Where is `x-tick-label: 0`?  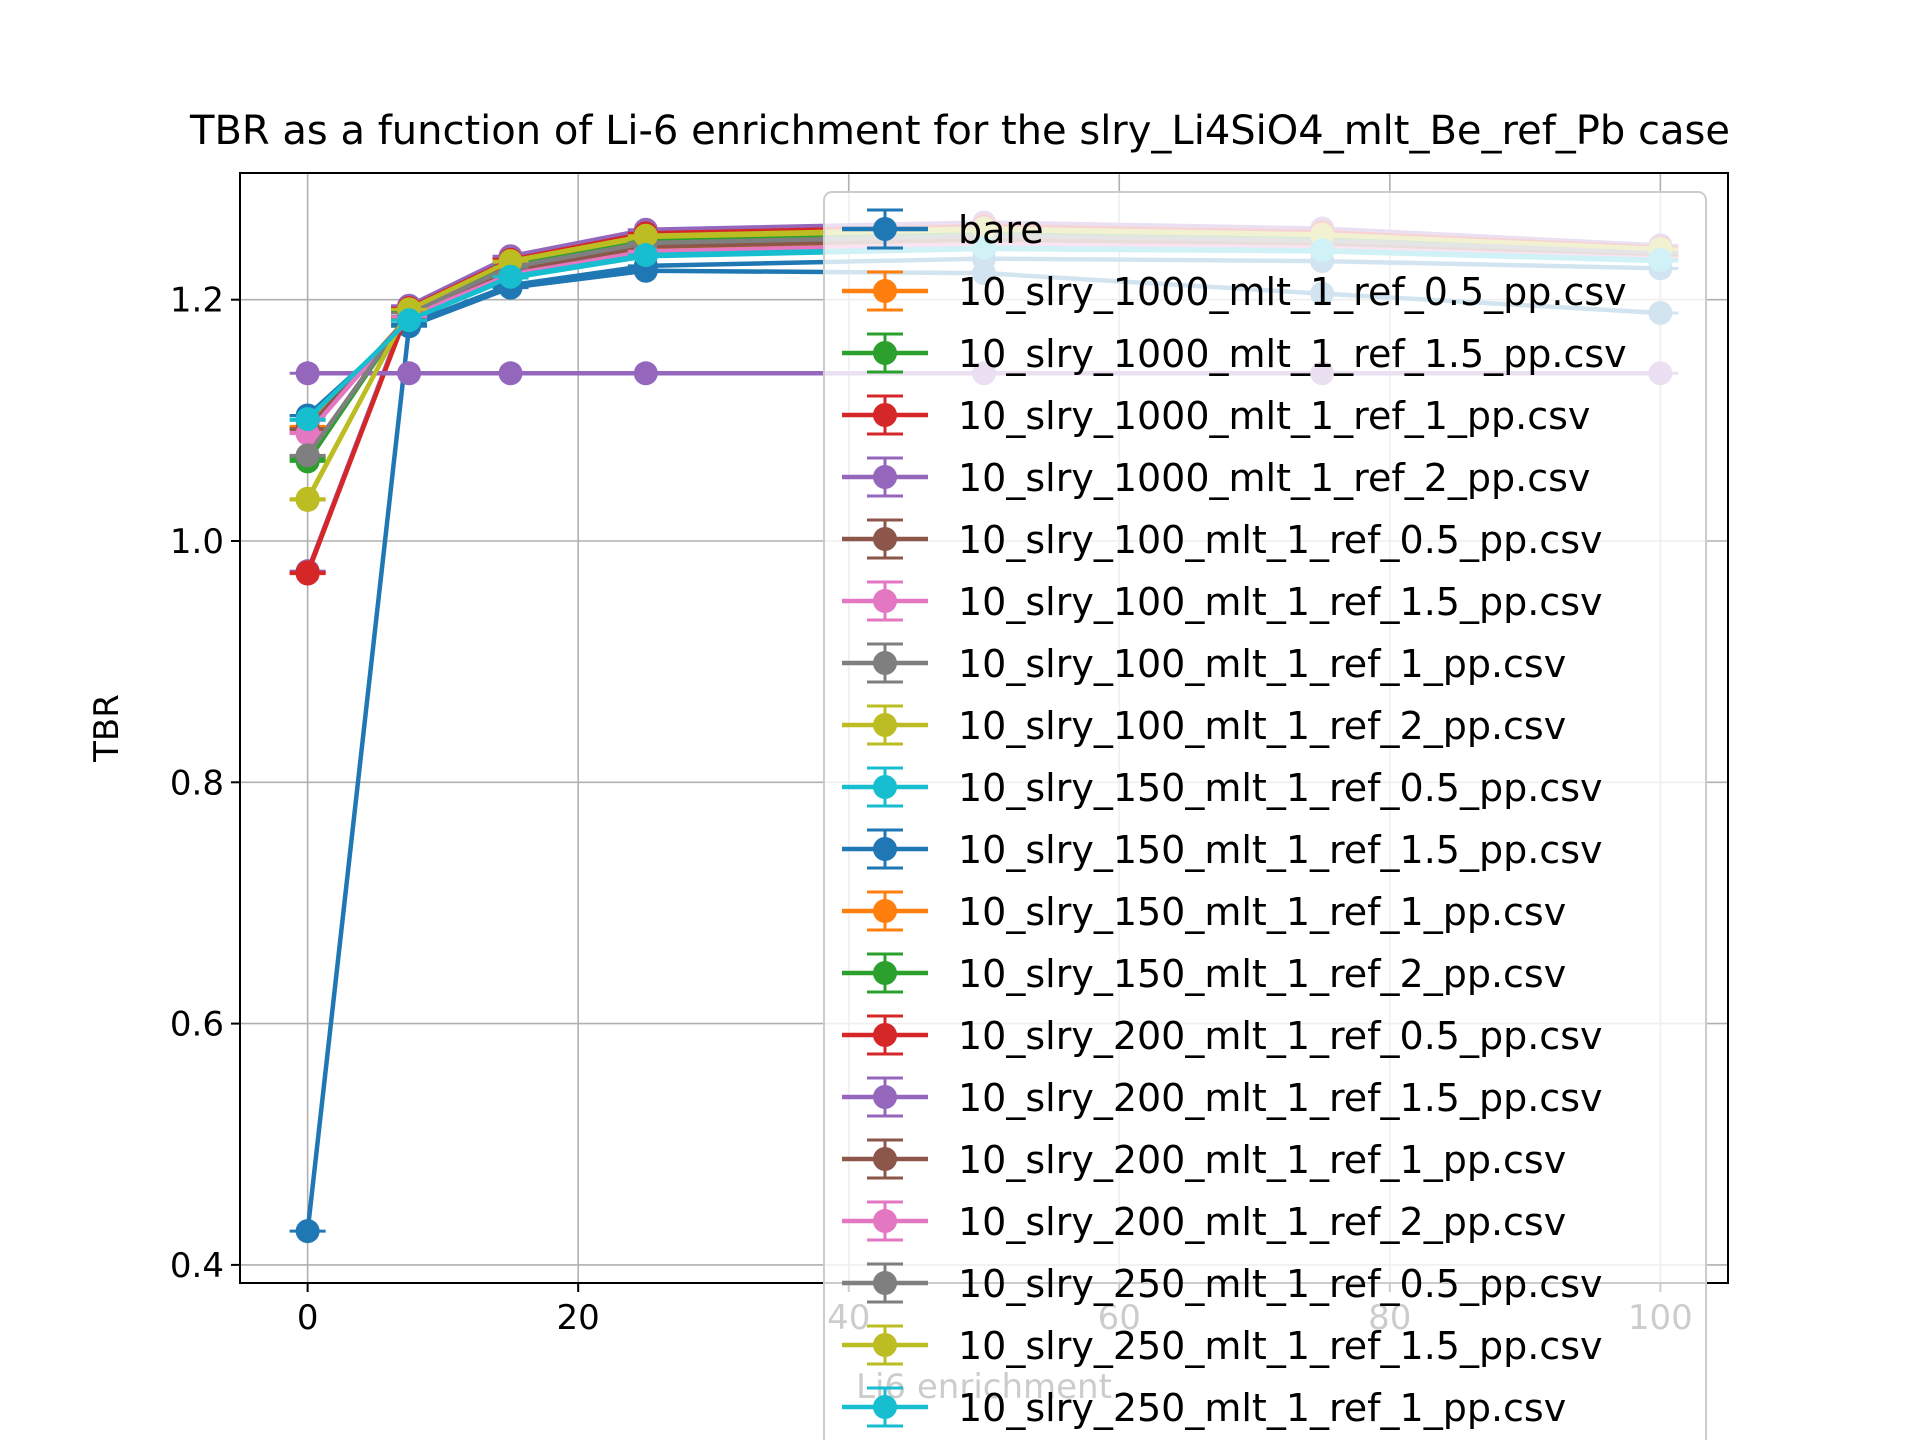
x-tick-label: 0 is located at coordinates (308, 1318).